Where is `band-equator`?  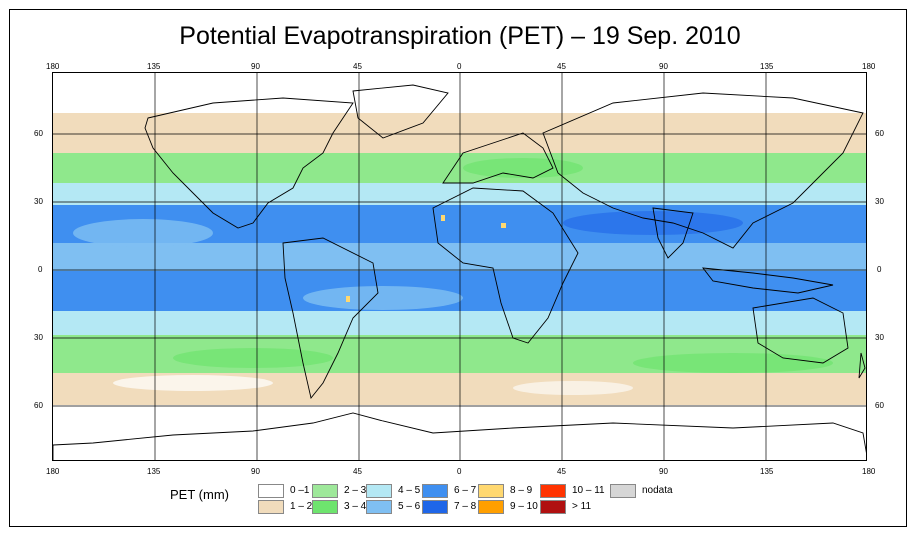
band-equator is located at coordinates (459, 258).